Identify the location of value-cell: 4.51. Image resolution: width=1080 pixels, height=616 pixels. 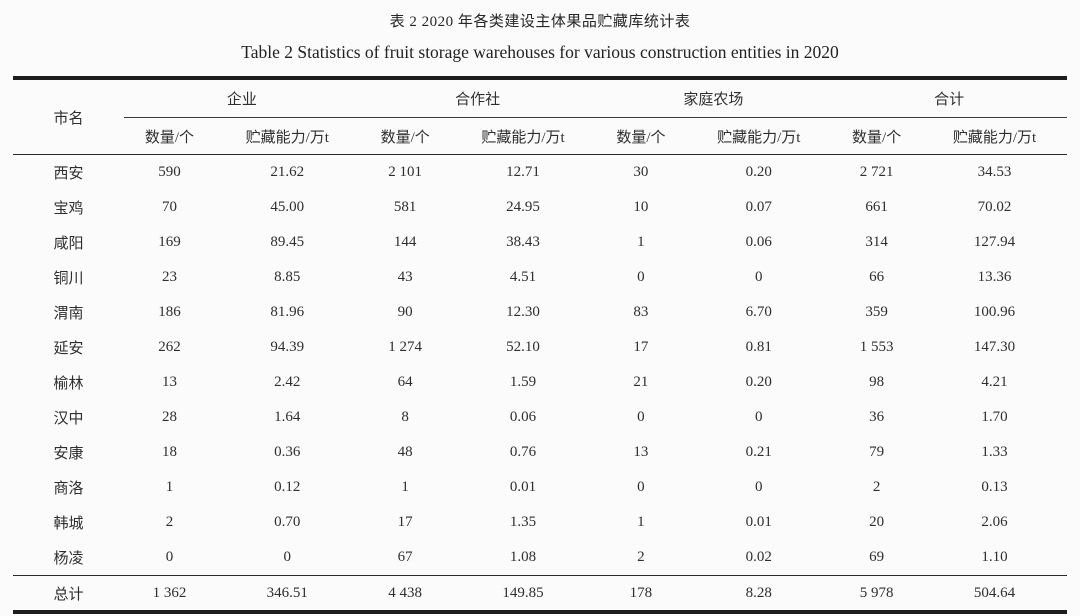
(523, 277).